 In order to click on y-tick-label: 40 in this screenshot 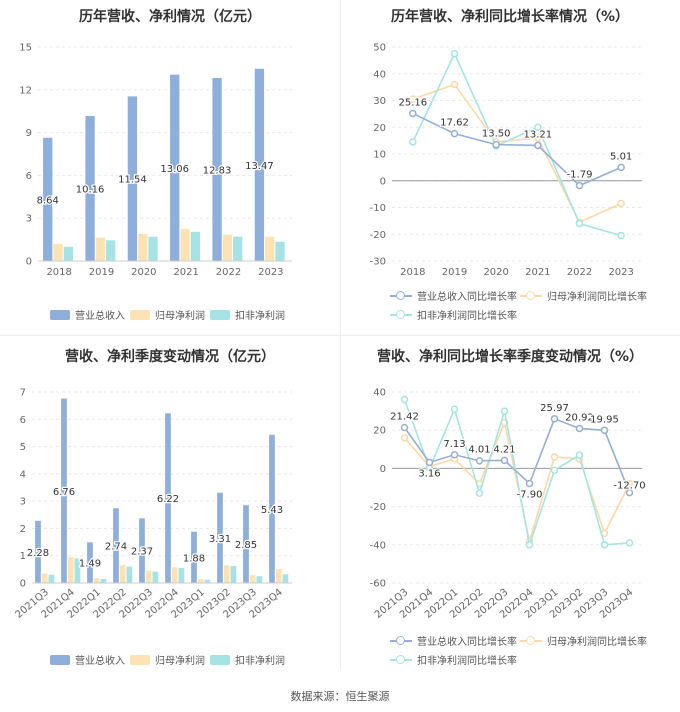, I will do `click(379, 393)`.